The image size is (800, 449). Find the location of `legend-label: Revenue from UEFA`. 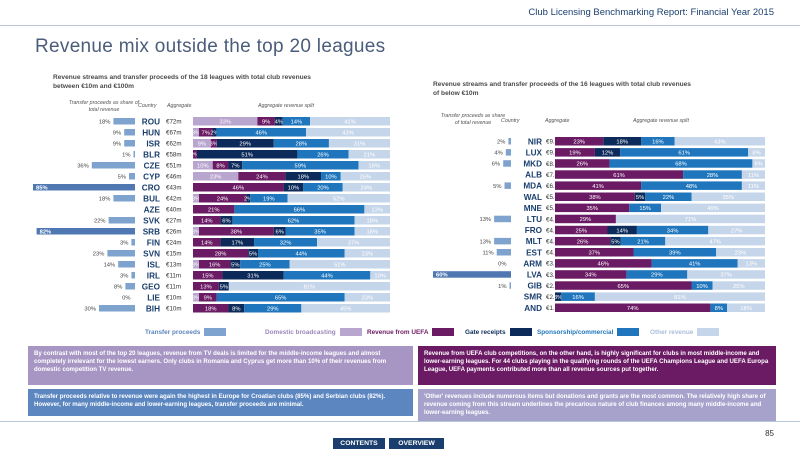

legend-label: Revenue from UEFA is located at coordinates (398, 332).